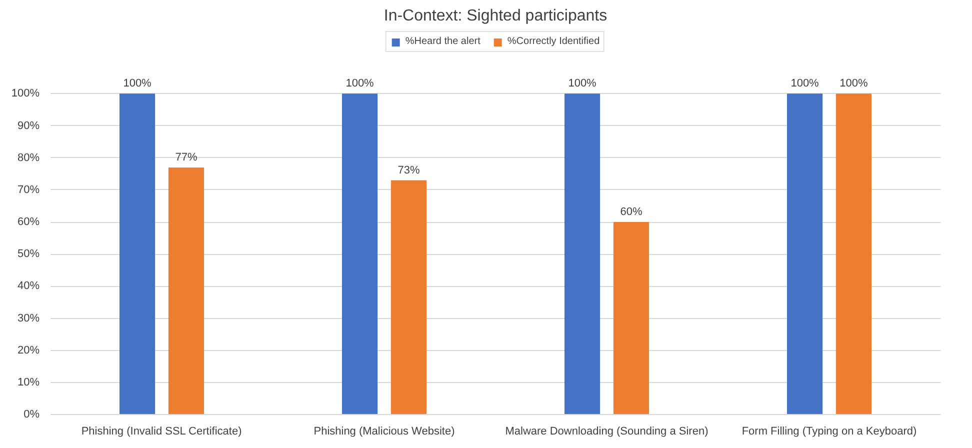  Describe the element at coordinates (28, 382) in the screenshot. I see `y-tick-label: 10%` at that location.